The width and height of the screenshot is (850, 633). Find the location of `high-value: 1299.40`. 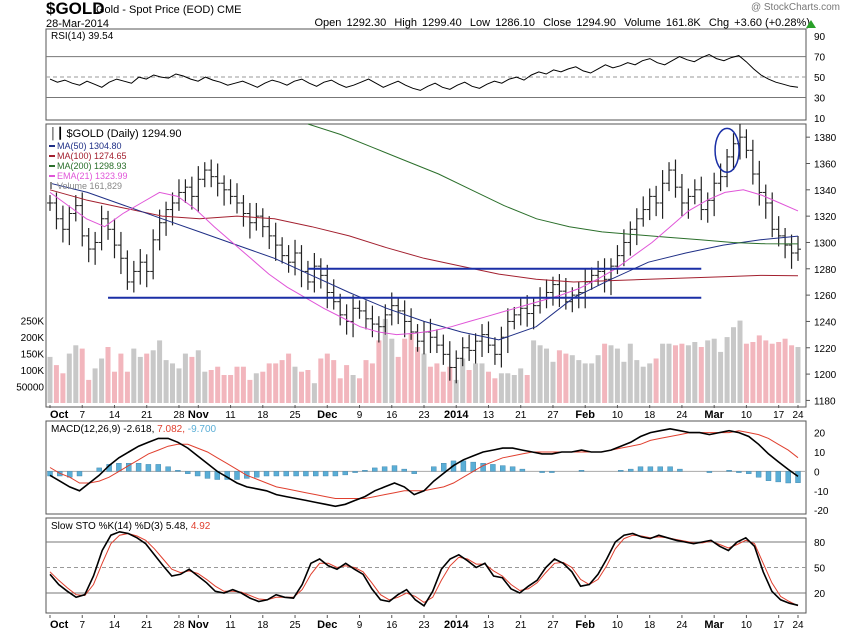

high-value: 1299.40 is located at coordinates (442, 23).